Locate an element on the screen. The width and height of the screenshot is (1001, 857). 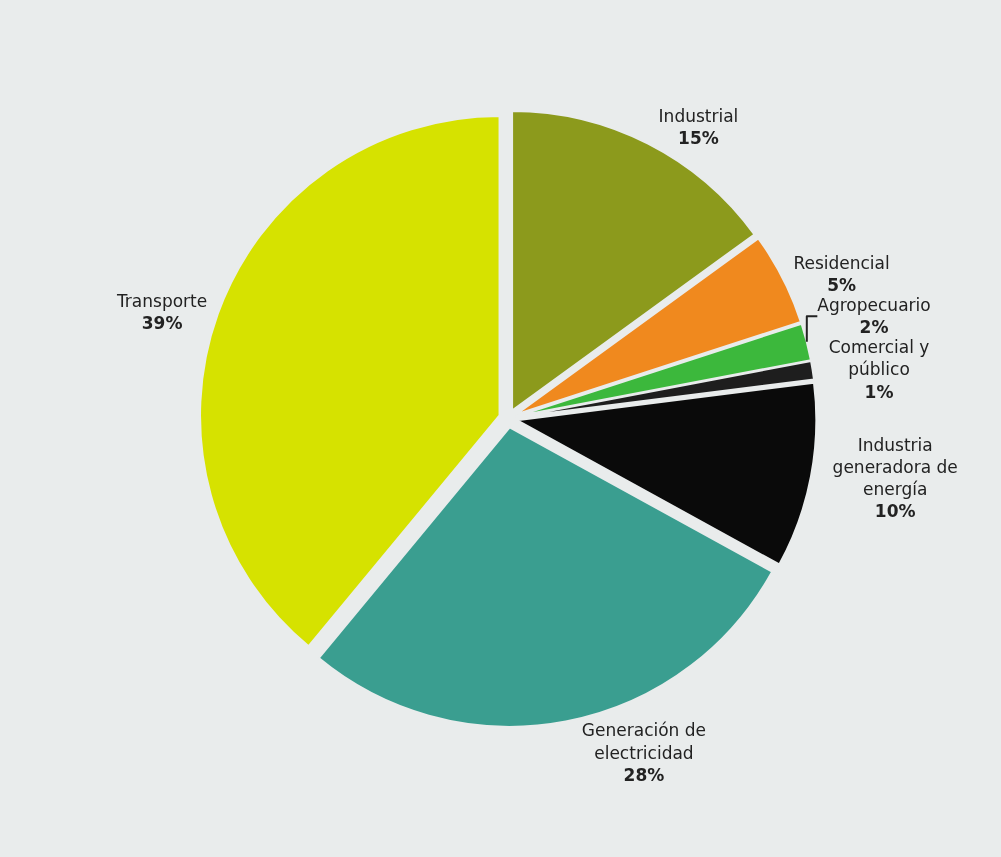
slice-label: Generación de electricidad is located at coordinates (644, 741).